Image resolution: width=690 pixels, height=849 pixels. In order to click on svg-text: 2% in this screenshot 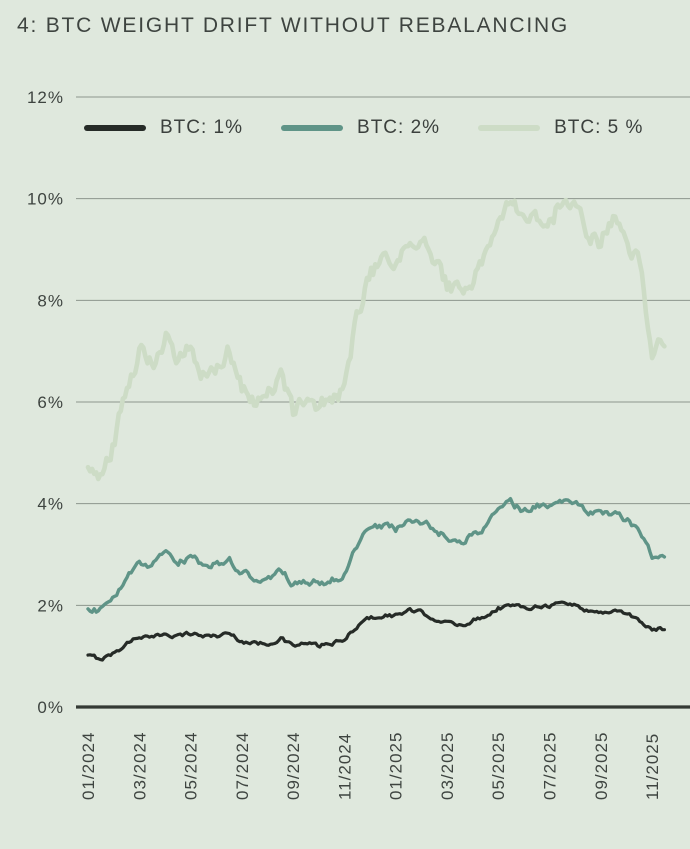, I will do `click(50, 605)`.